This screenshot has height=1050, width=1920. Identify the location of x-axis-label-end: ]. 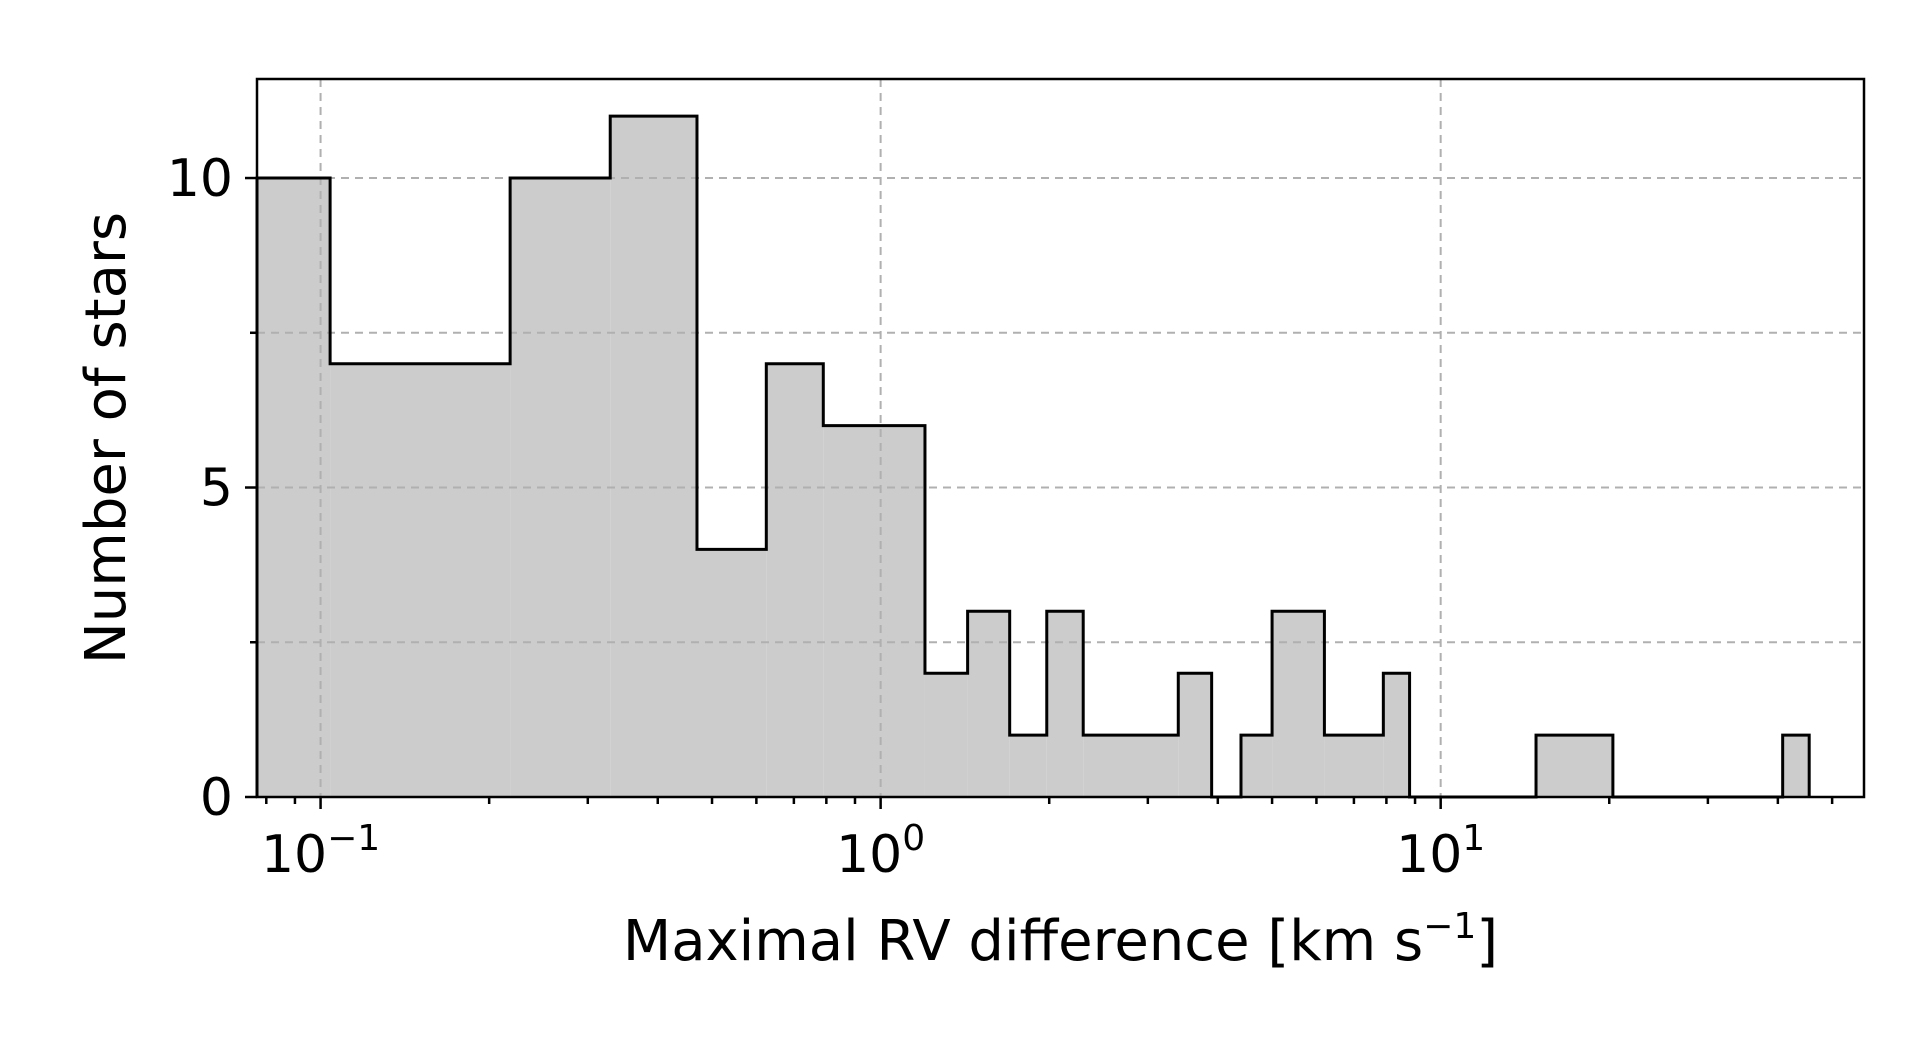
(1487, 941).